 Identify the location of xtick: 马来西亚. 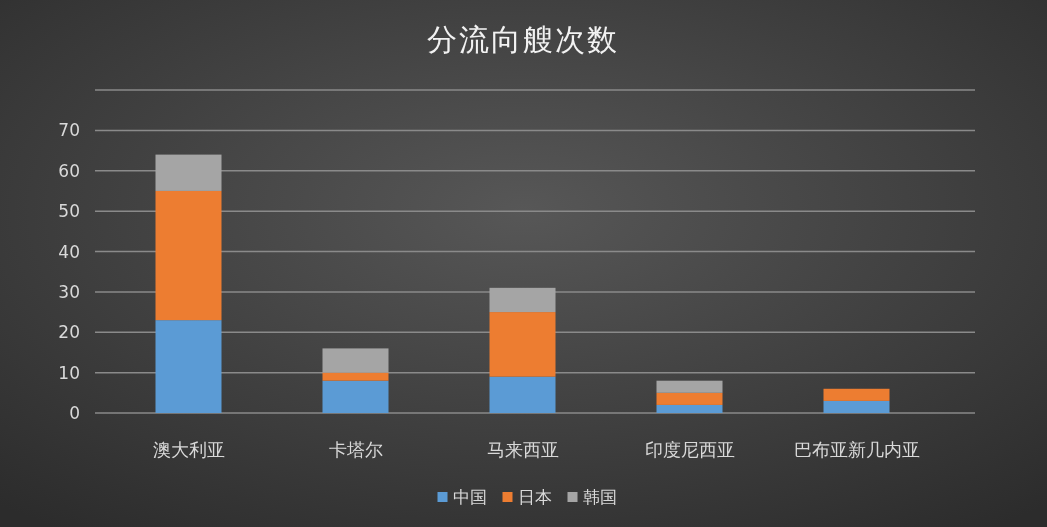
(522, 449).